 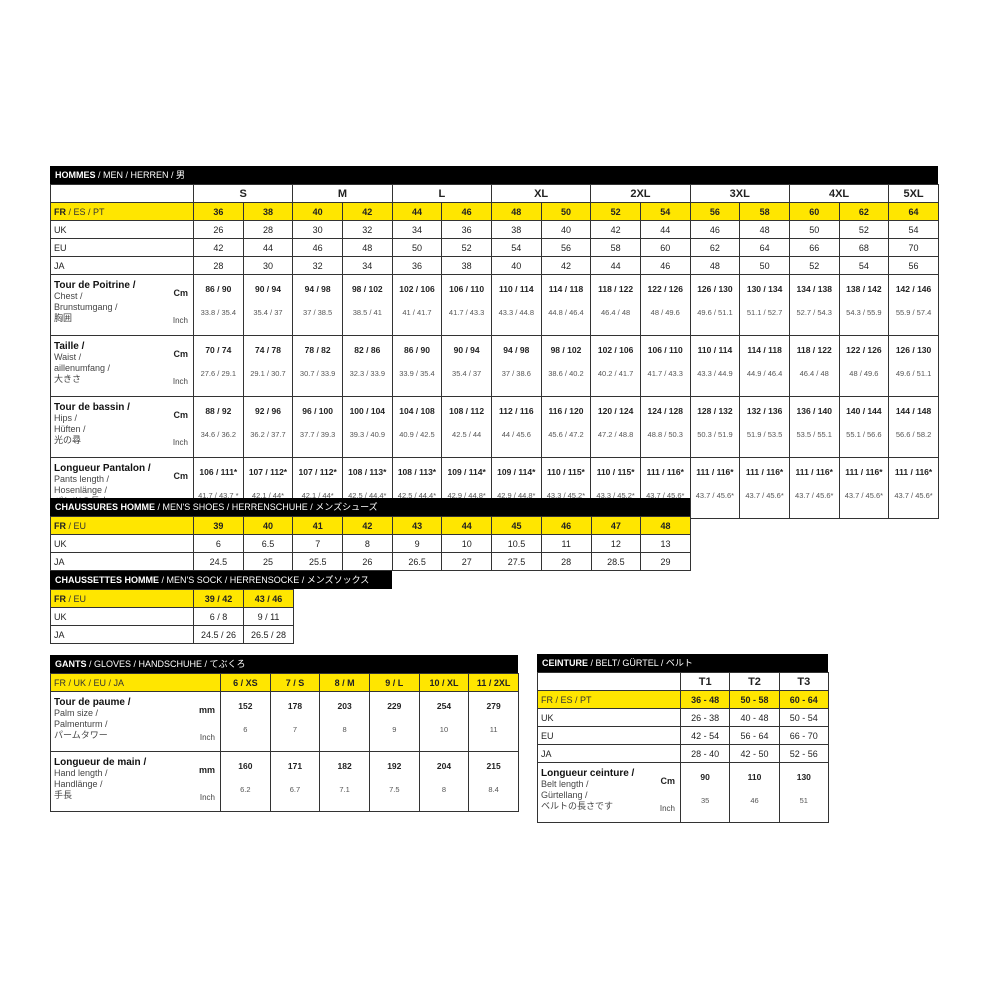 I want to click on measurement-cell: 111 / 116* 43.7 / 45.6*, so click(x=764, y=488).